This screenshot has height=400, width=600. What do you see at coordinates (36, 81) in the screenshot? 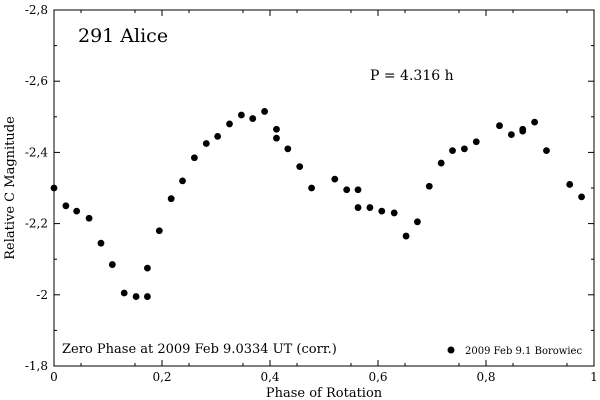
I see `y-tick-label: -2,6` at bounding box center [36, 81].